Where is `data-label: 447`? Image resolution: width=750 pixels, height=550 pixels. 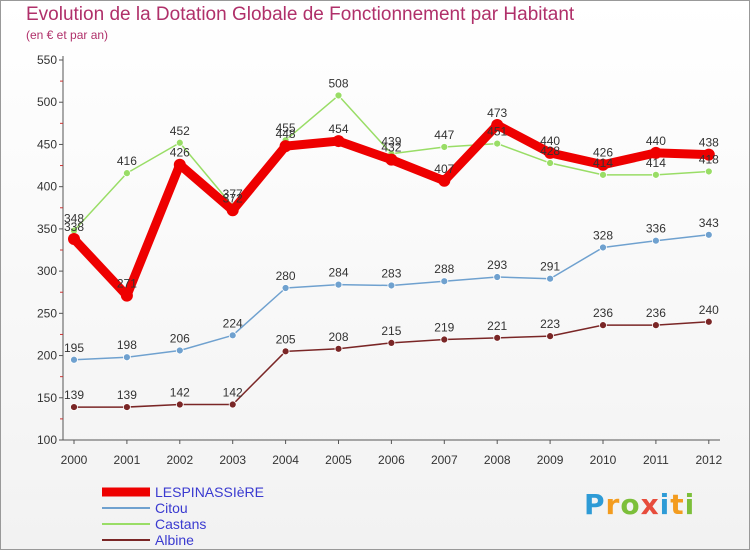 data-label: 447 is located at coordinates (444, 135).